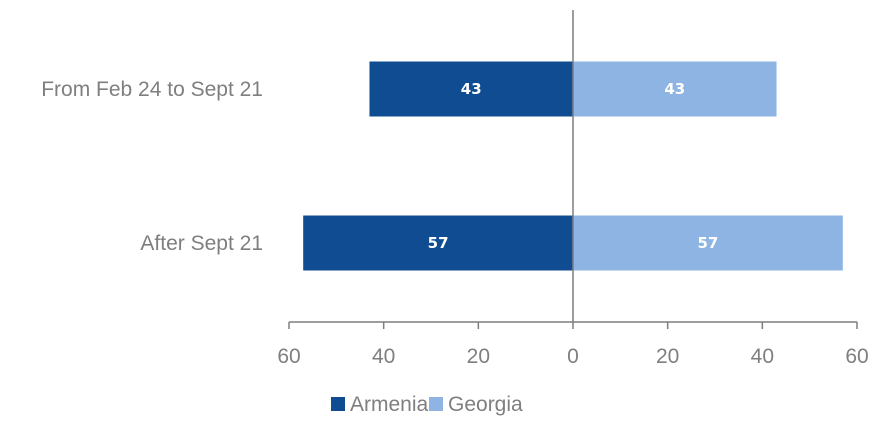 This screenshot has width=875, height=424. What do you see at coordinates (762, 356) in the screenshot?
I see `x-tick-label-5: 40` at bounding box center [762, 356].